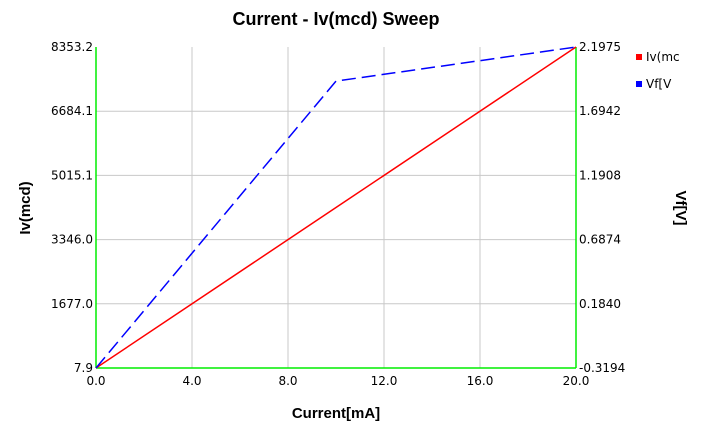 This screenshot has width=704, height=427. What do you see at coordinates (600, 240) in the screenshot?
I see `y-right-tick-label: 0.6874` at bounding box center [600, 240].